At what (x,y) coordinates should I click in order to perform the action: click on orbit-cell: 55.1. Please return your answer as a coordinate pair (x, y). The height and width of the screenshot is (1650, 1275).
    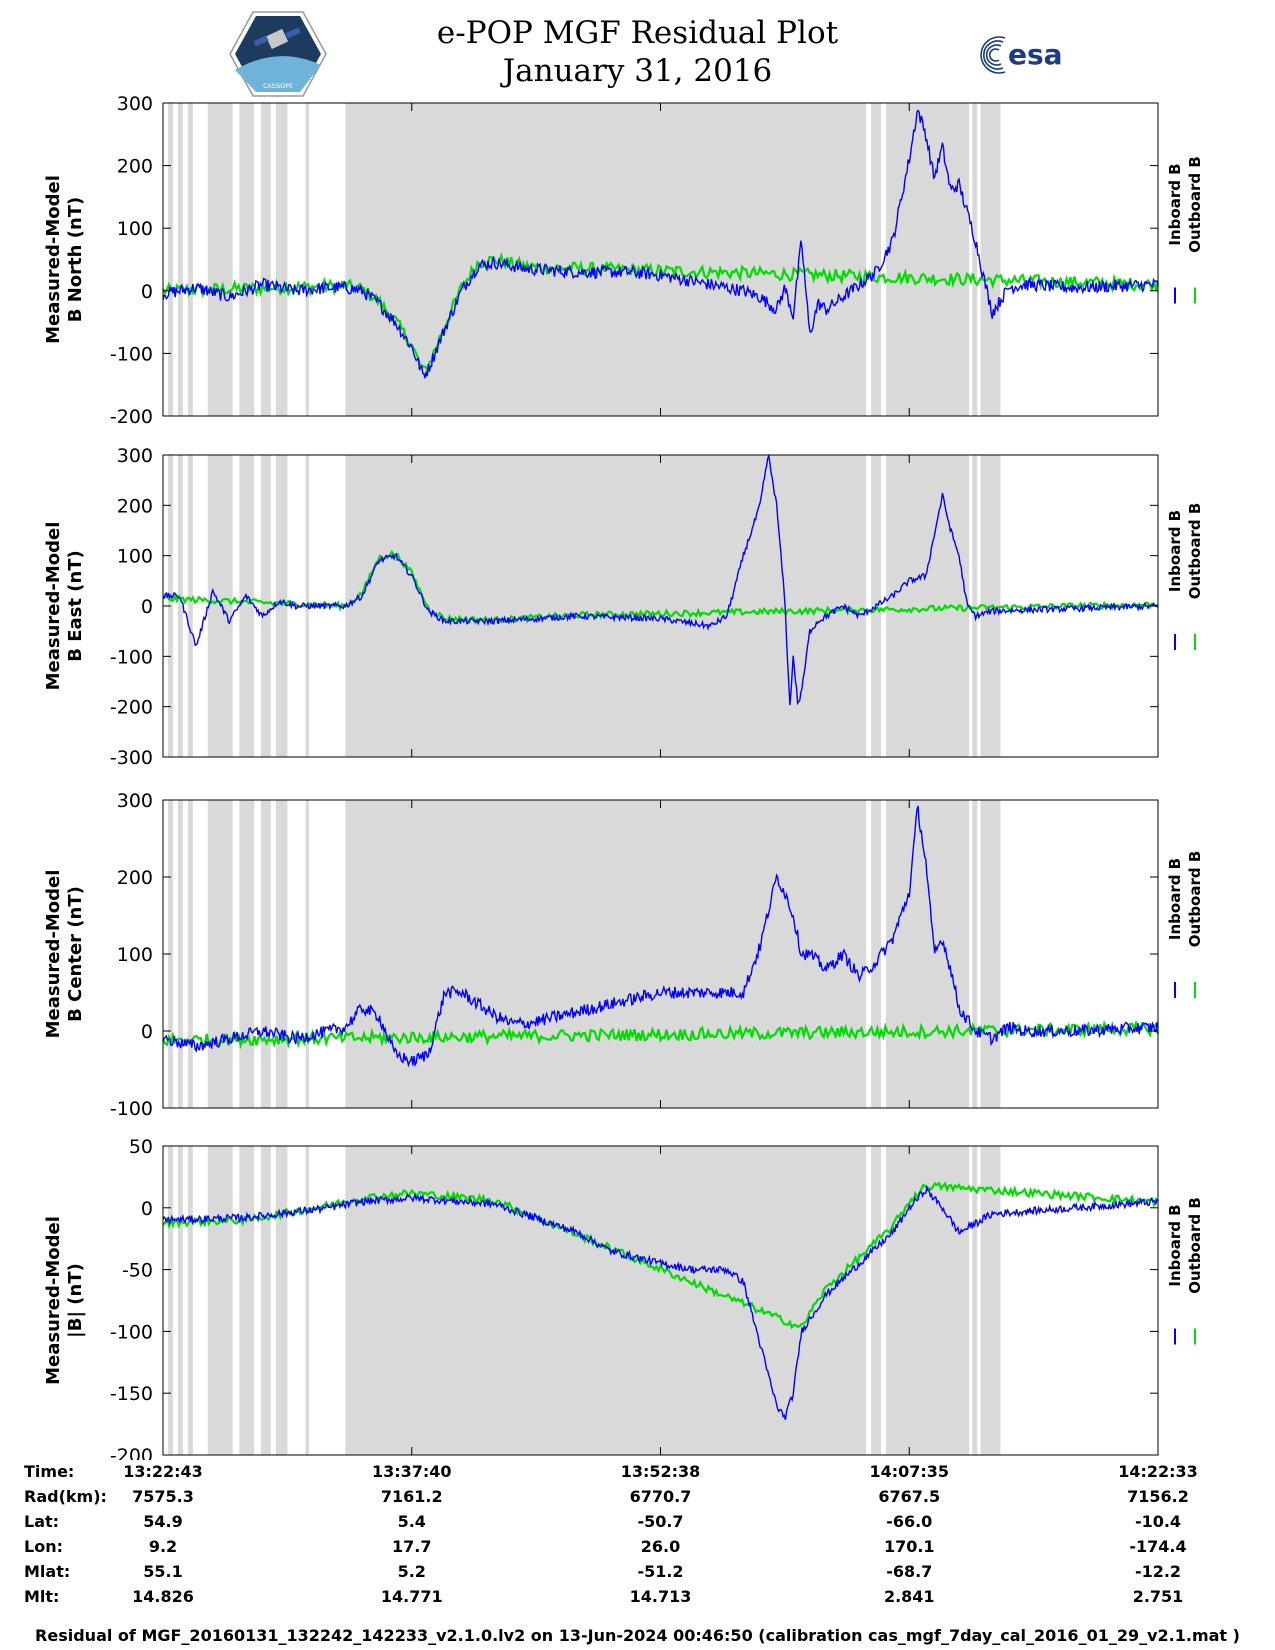
    Looking at the image, I should click on (163, 1571).